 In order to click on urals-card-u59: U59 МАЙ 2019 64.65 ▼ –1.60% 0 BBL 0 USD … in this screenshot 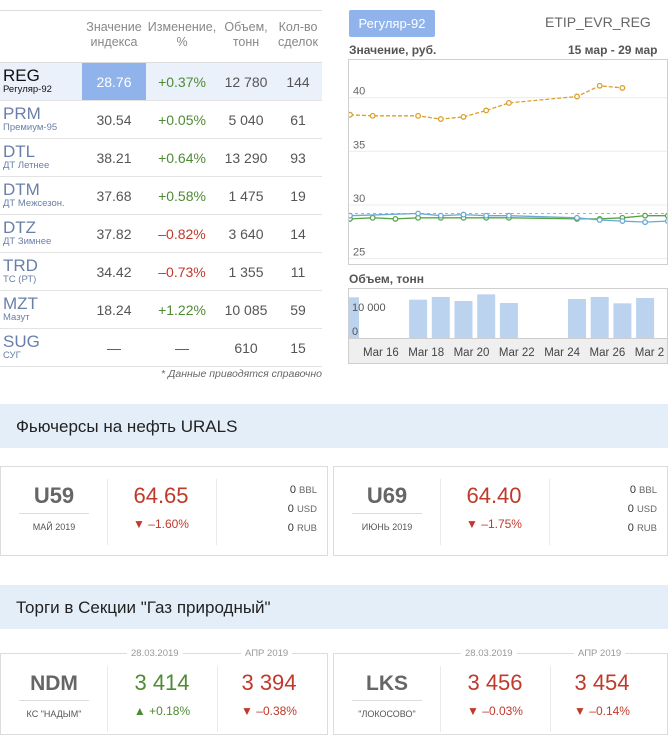, I will do `click(164, 511)`.